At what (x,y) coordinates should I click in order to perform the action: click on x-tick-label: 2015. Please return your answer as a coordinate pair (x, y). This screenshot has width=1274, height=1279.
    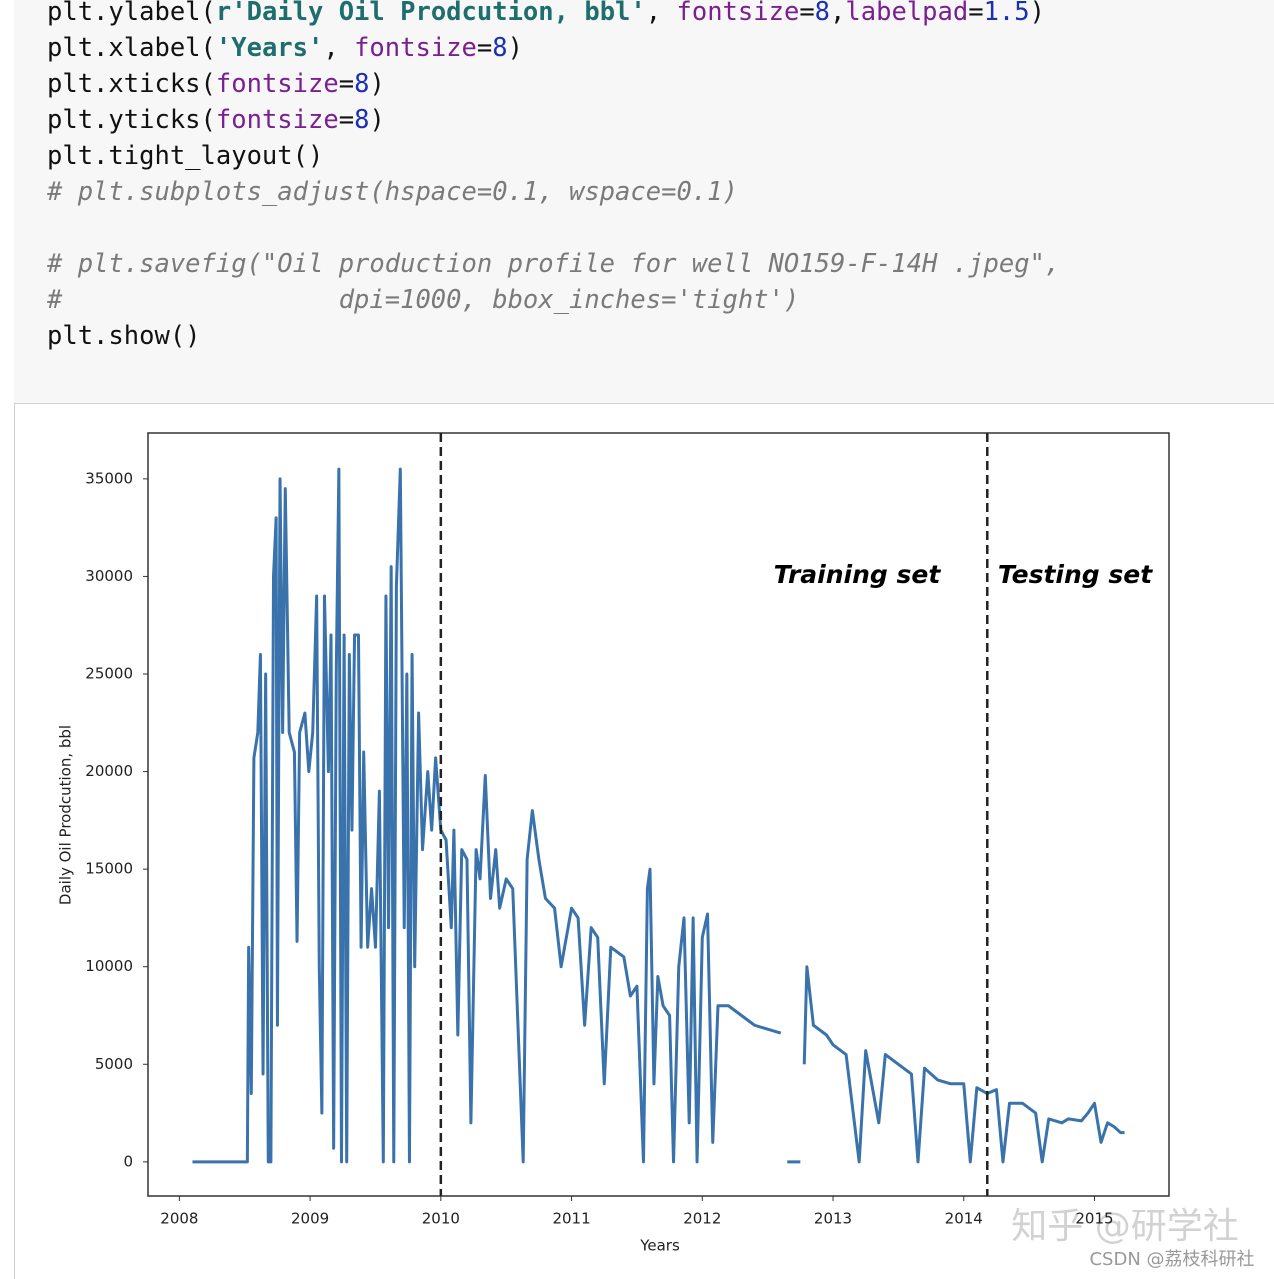
    Looking at the image, I should click on (1094, 1219).